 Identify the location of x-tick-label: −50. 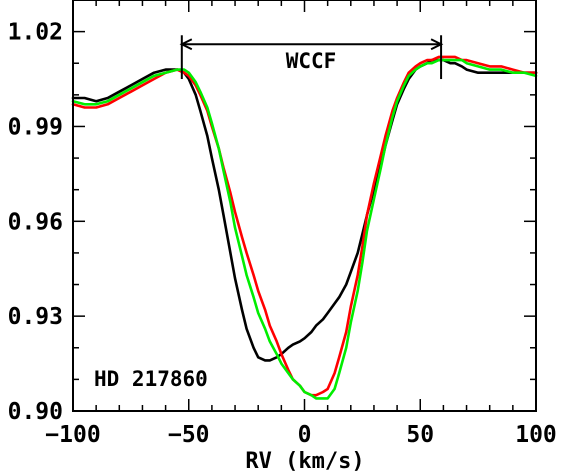
(189, 435).